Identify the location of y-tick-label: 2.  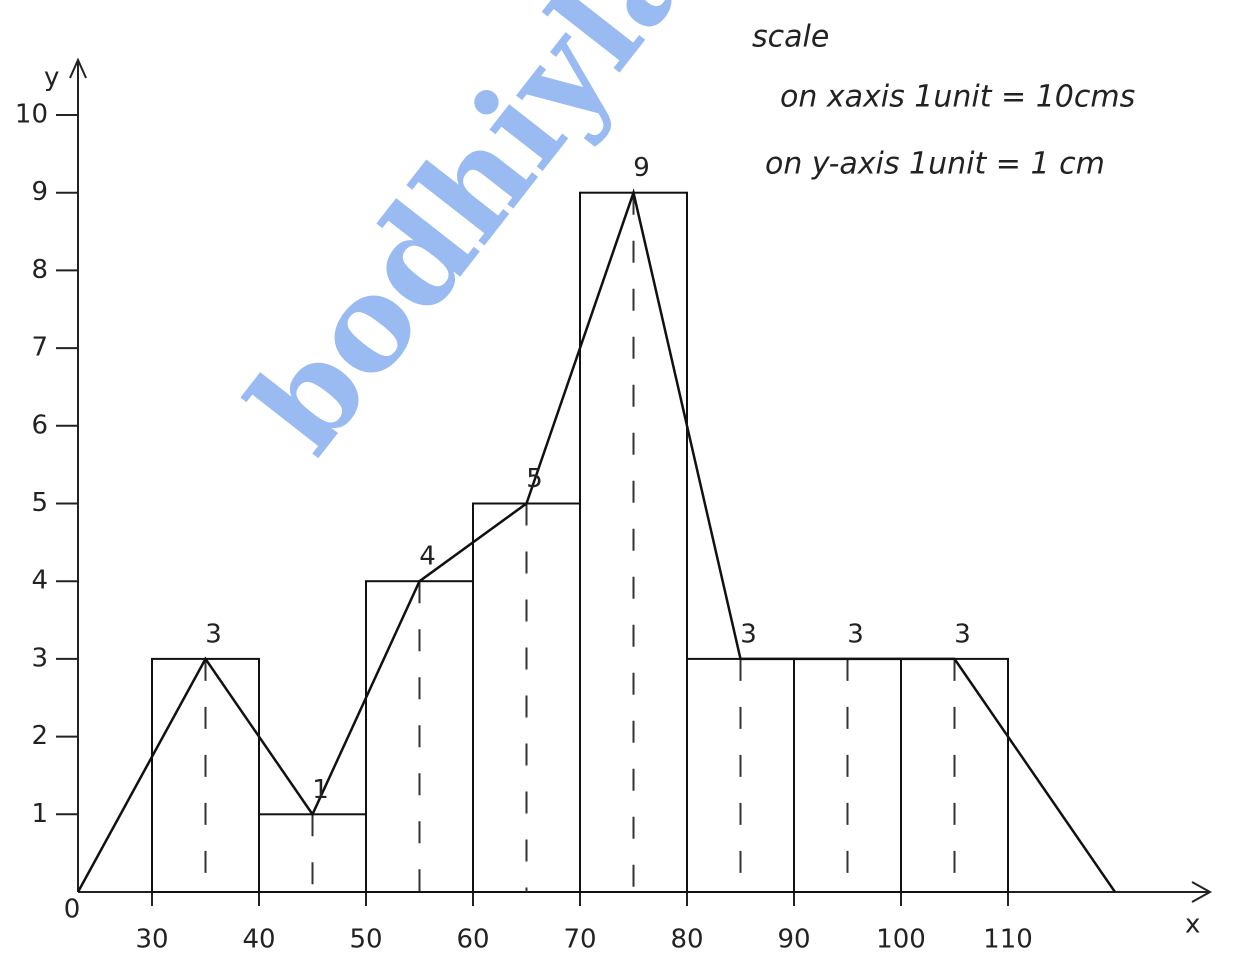
(39, 736).